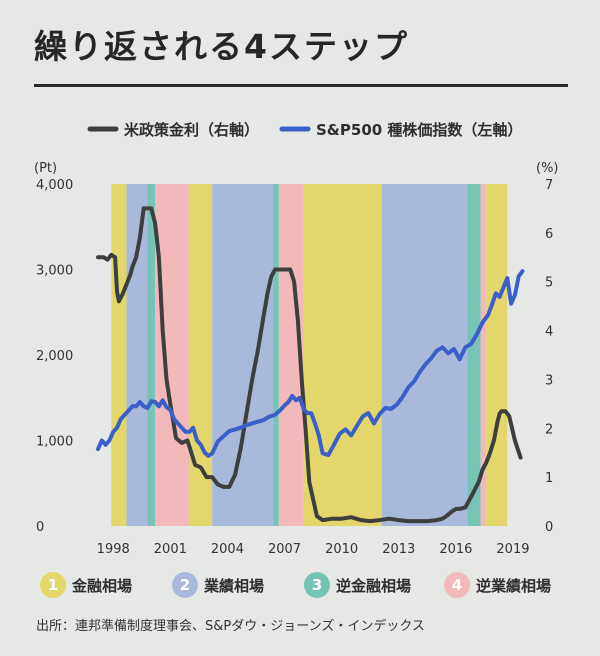 The height and width of the screenshot is (656, 600). I want to click on x-tick-label: 2019, so click(512, 549).